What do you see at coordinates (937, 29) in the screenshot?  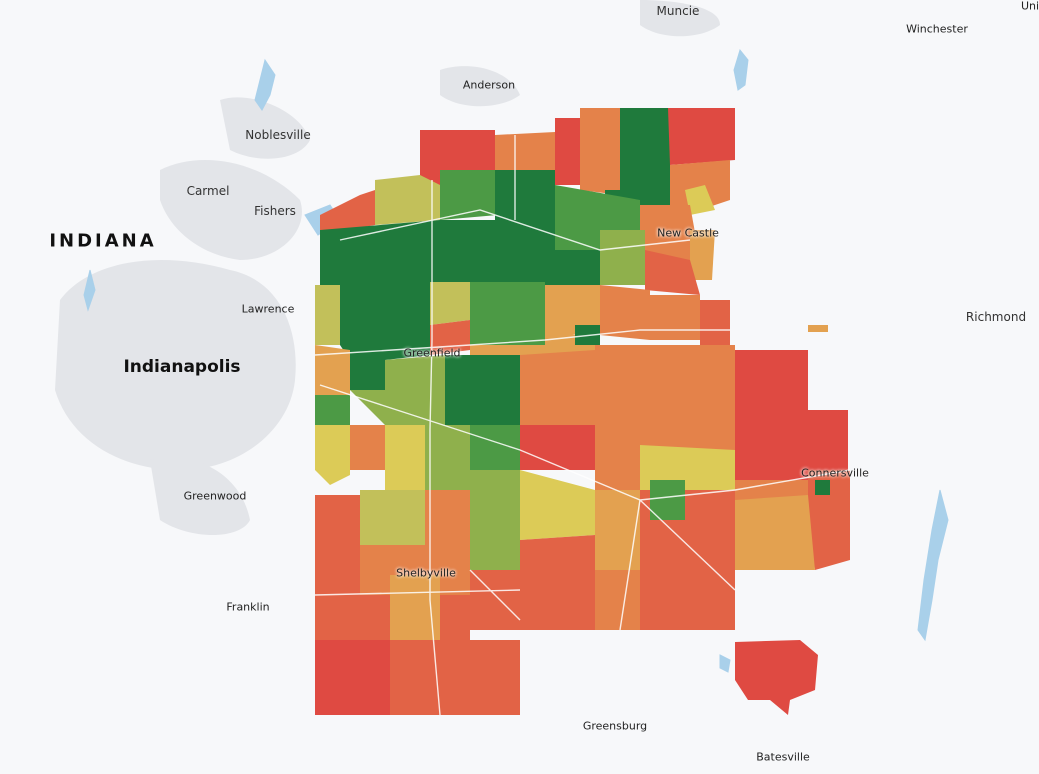 I see `city-label-winchester: Winchester` at bounding box center [937, 29].